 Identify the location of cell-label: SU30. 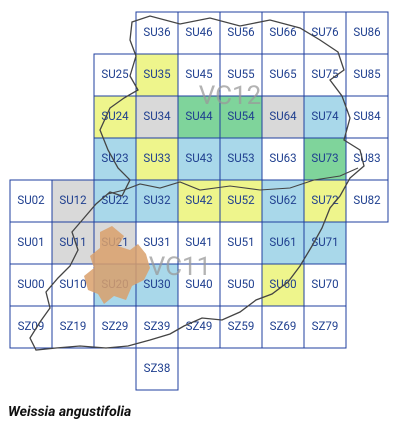
(156, 284).